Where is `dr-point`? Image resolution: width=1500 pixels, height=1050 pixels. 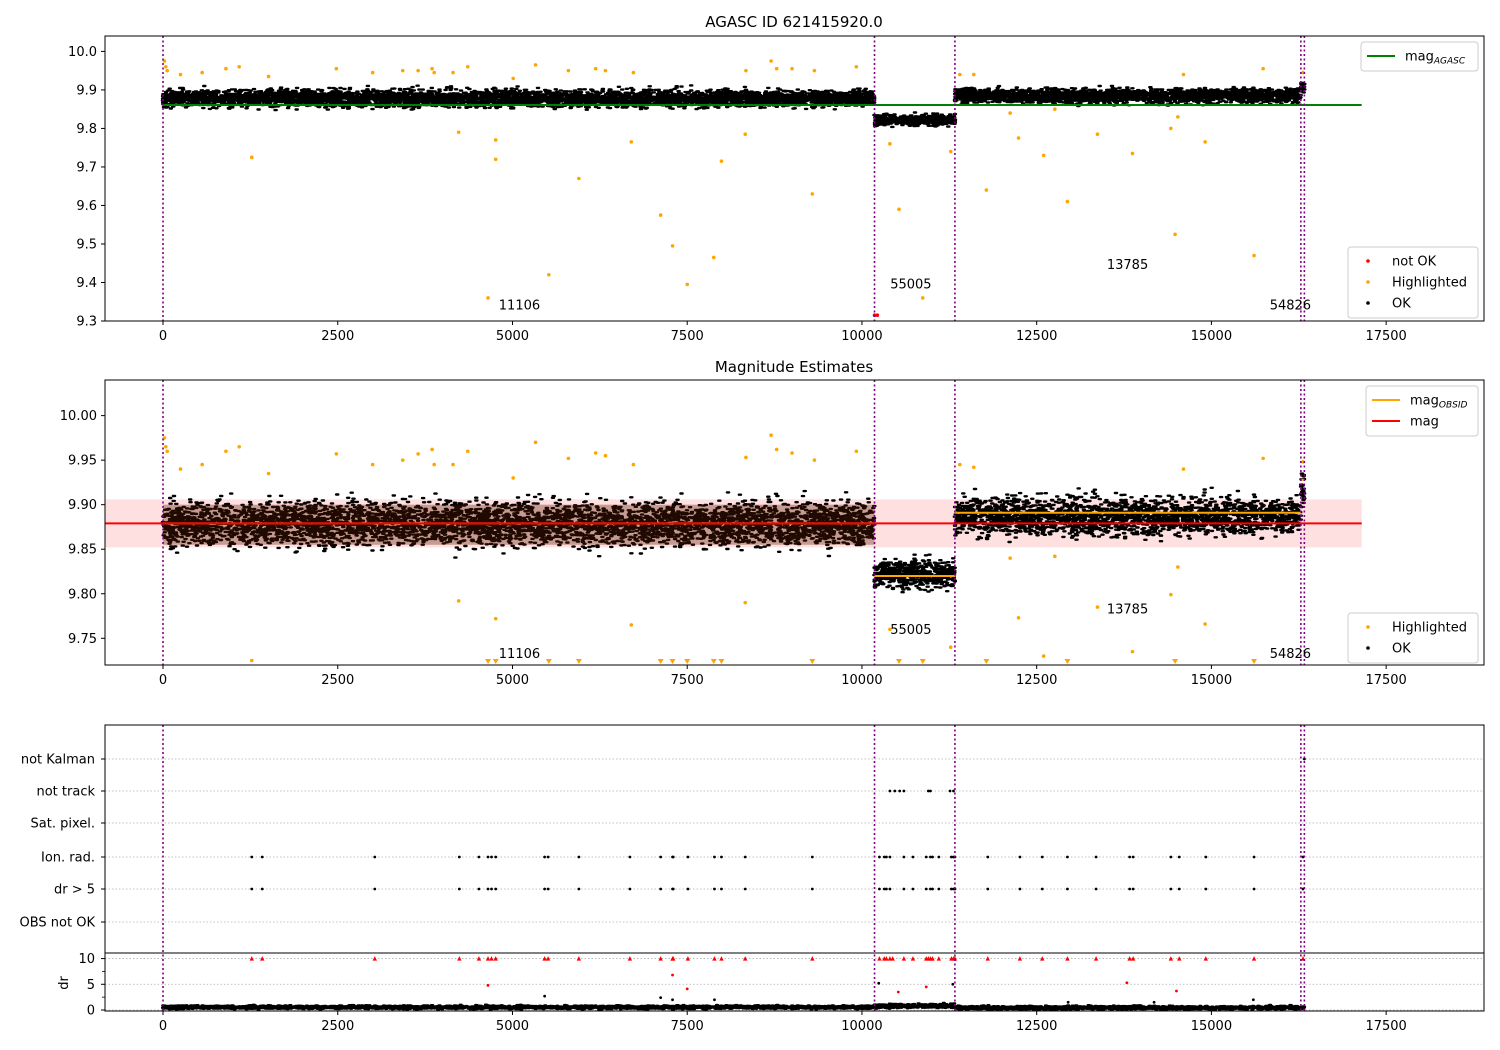
dr-point is located at coordinates (1253, 1000).